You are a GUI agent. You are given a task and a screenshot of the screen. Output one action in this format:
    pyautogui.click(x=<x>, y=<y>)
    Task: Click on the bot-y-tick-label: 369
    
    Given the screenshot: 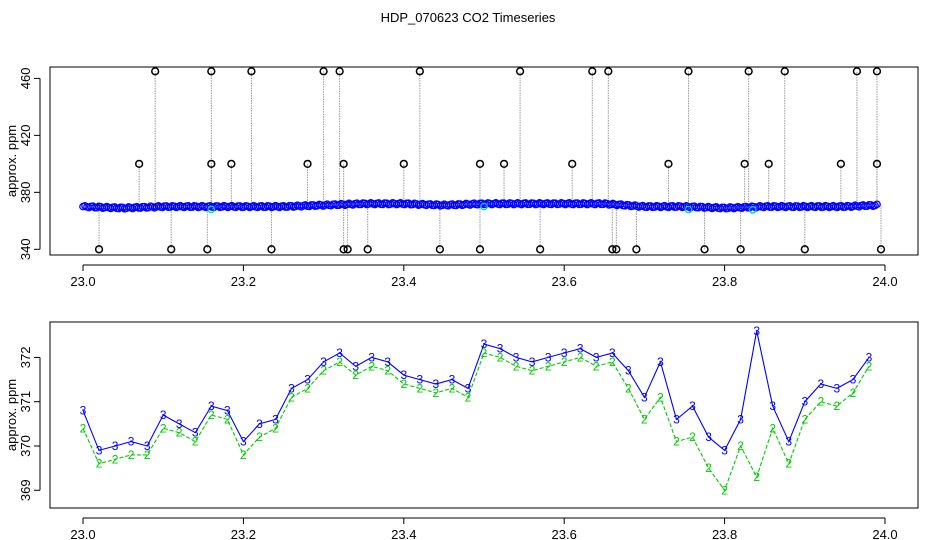 What is the action you would take?
    pyautogui.click(x=25, y=490)
    